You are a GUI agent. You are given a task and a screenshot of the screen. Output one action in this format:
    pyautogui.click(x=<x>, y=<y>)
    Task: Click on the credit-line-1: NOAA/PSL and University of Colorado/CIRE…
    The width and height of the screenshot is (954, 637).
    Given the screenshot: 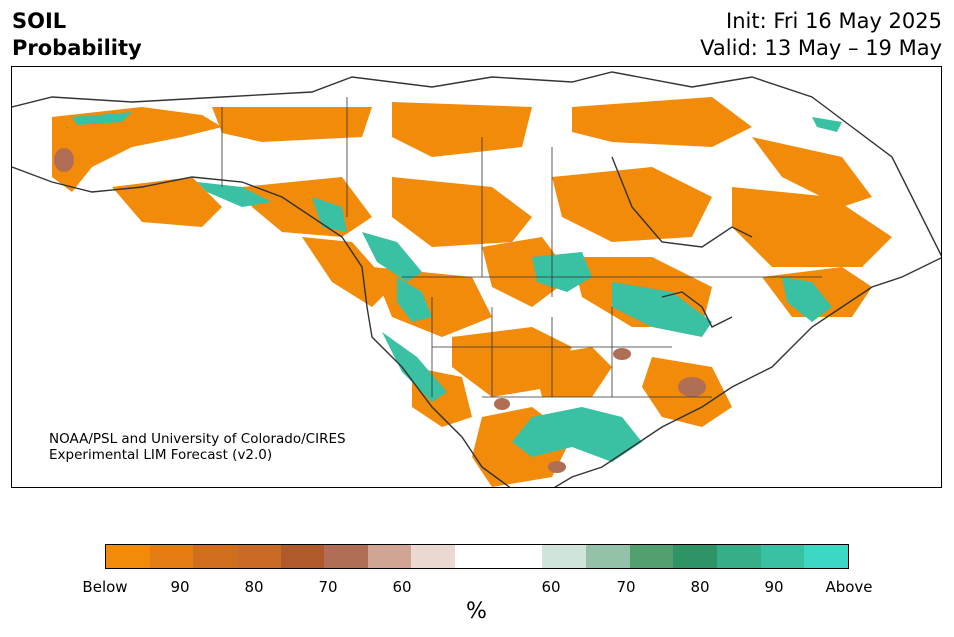 What is the action you would take?
    pyautogui.click(x=197, y=439)
    